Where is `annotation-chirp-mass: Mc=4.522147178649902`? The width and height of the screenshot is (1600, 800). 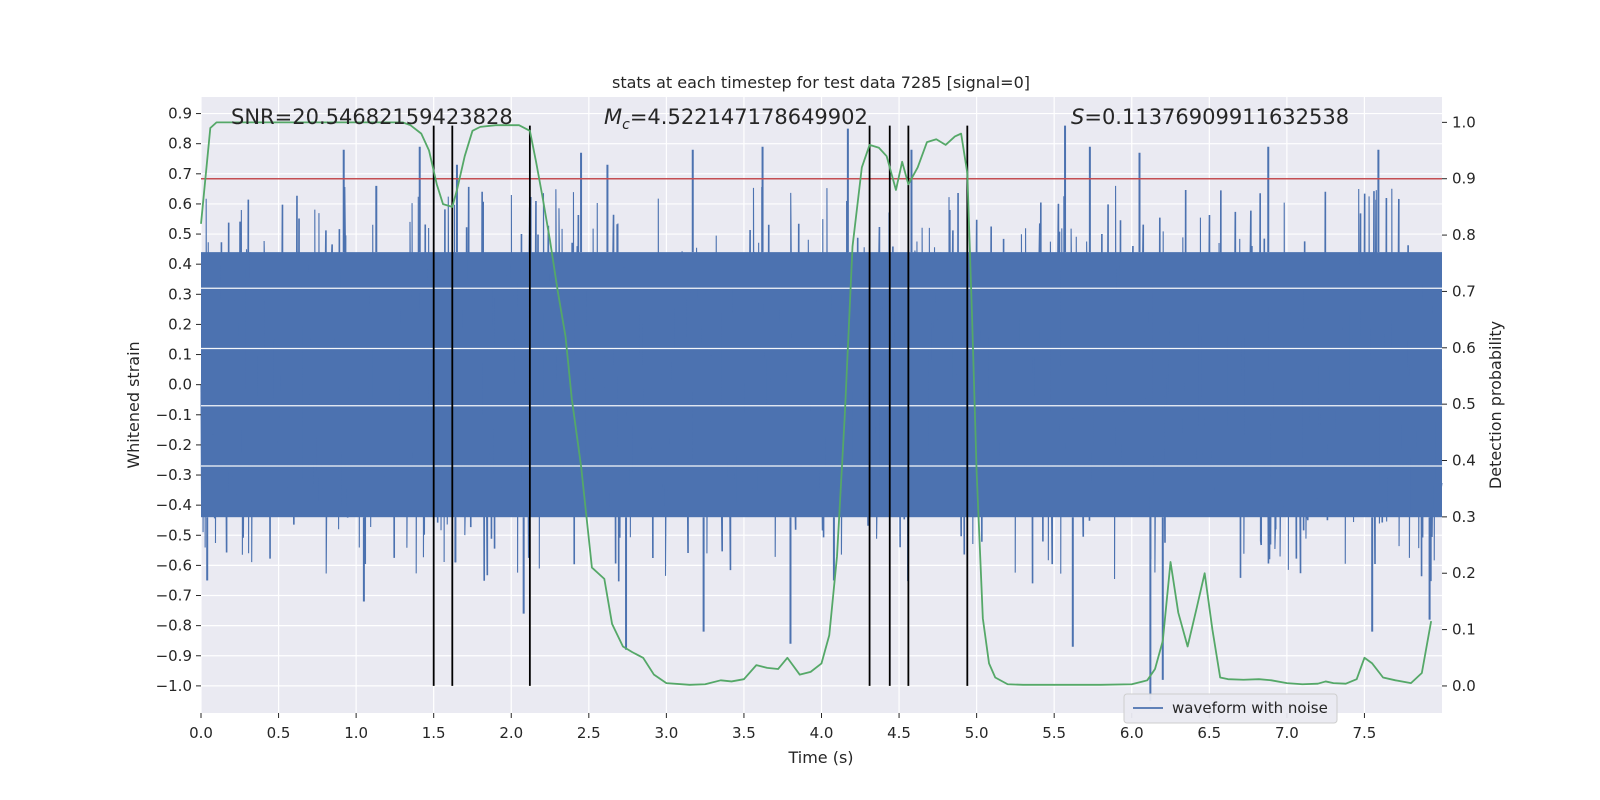
annotation-chirp-mass: Mc=4.522147178649902 is located at coordinates (736, 119).